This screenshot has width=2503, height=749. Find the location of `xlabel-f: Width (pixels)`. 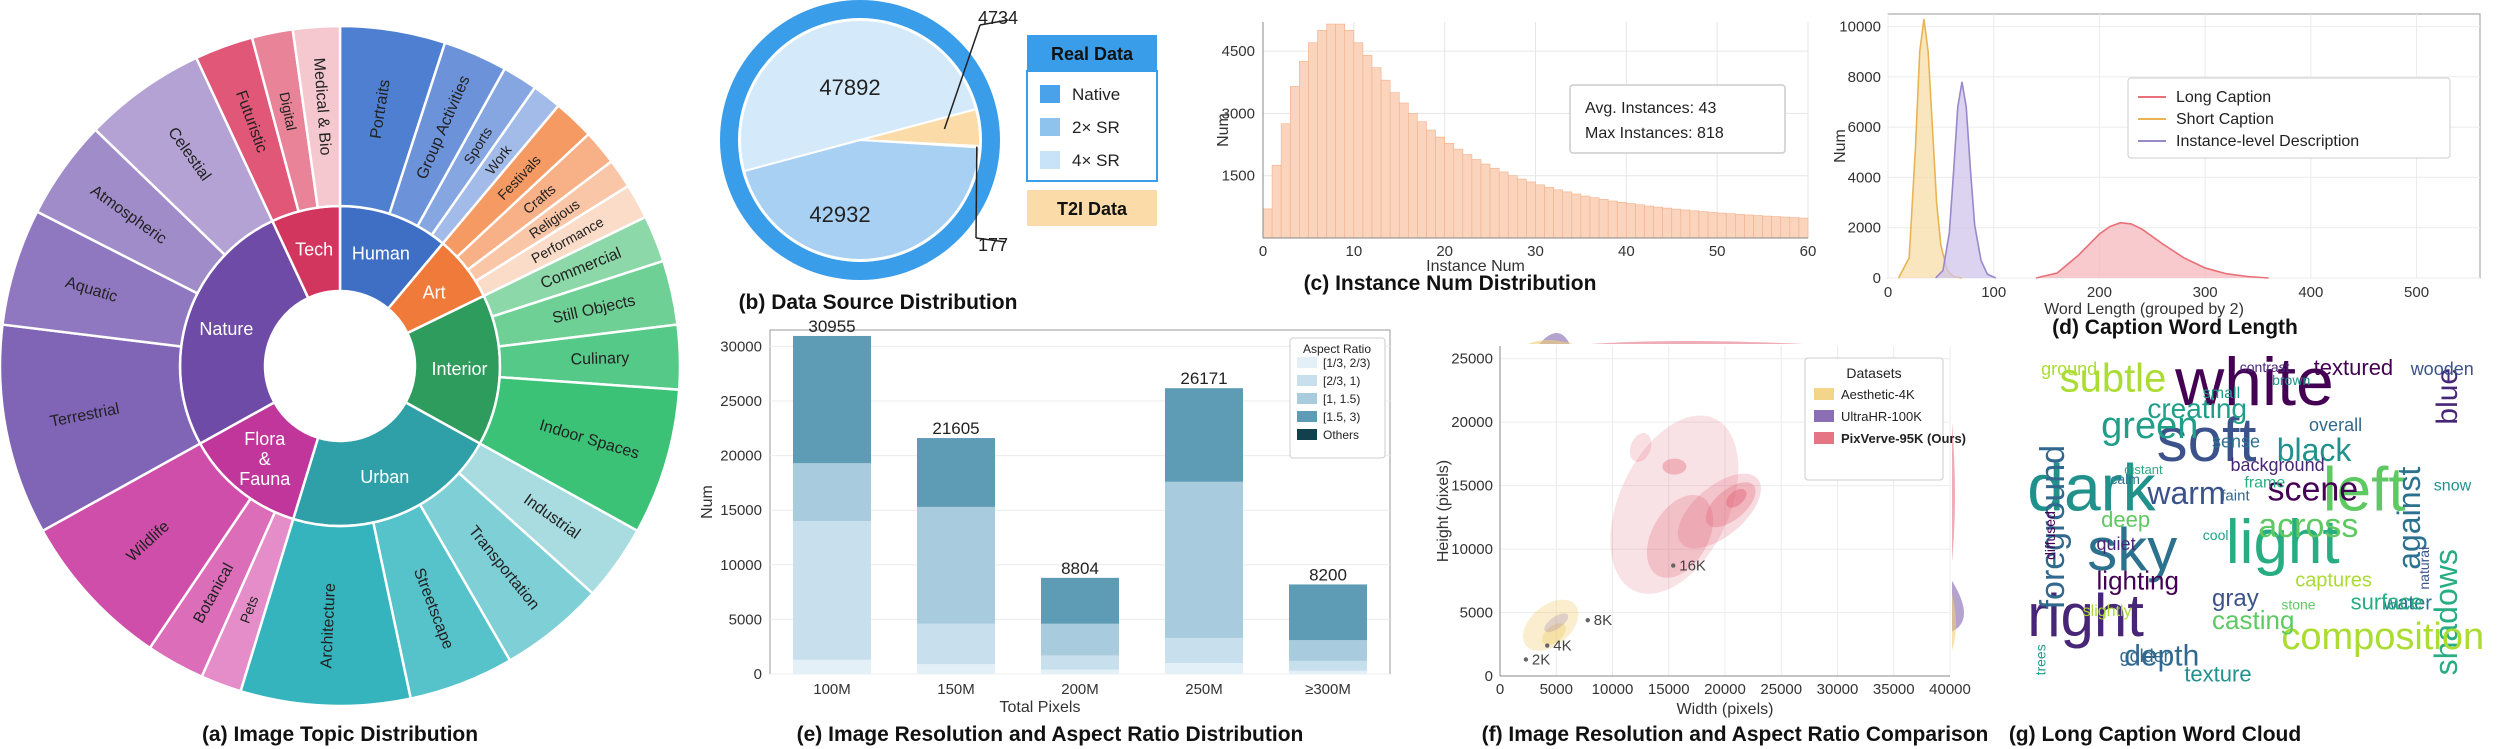

xlabel-f: Width (pixels) is located at coordinates (1725, 709).